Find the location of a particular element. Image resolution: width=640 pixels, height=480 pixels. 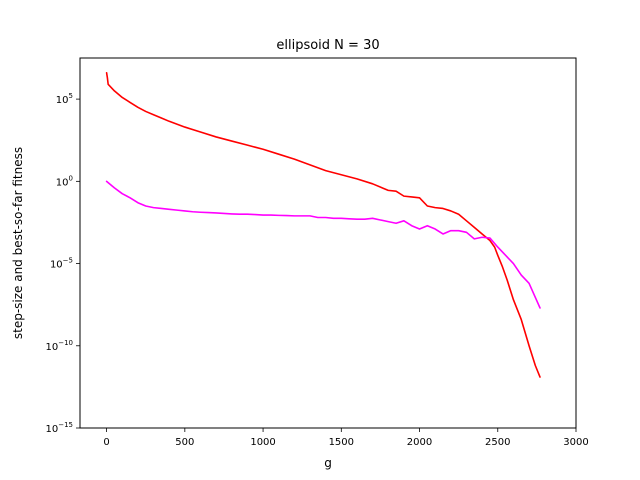

chart-title: ellipsoid N = 30 is located at coordinates (327, 45).